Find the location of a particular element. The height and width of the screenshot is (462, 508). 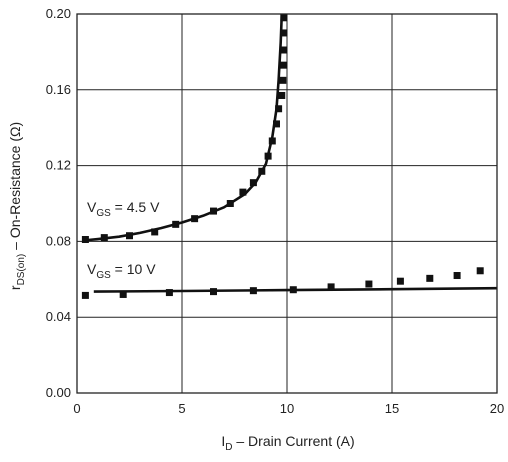

y-tick-label: 0.20 is located at coordinates (58, 13).